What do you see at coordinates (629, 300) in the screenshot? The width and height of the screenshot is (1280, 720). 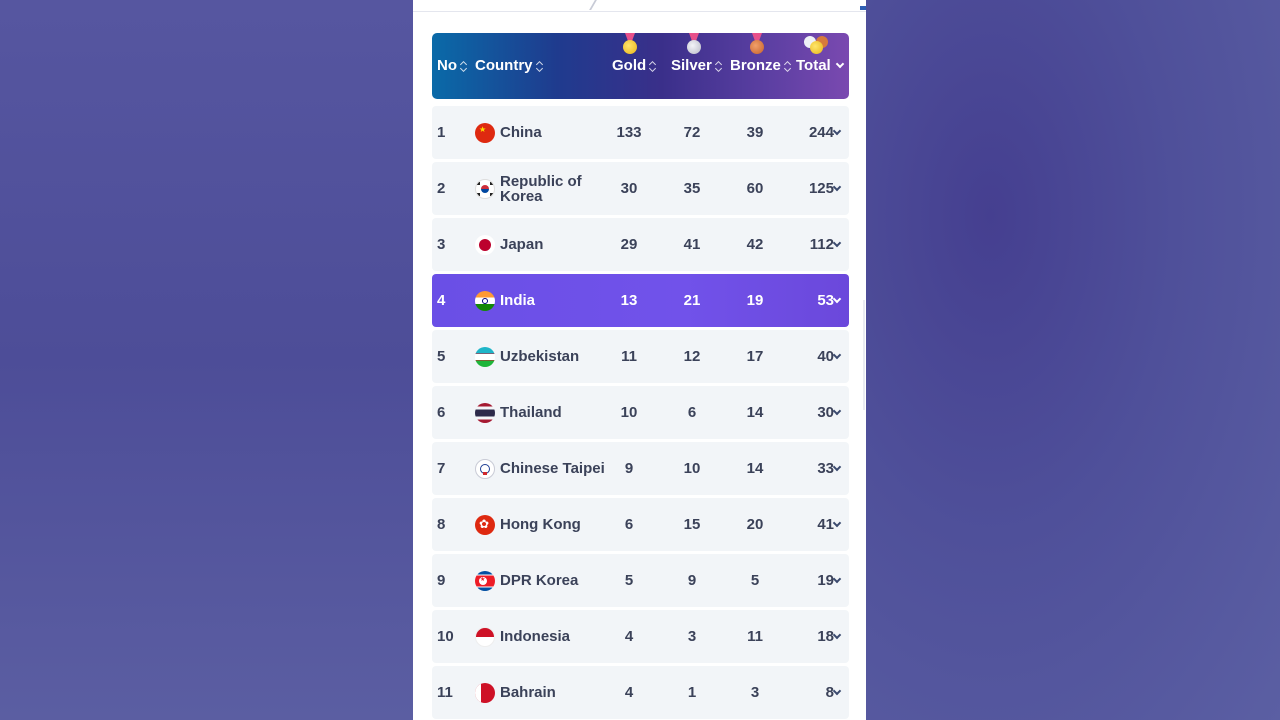 I see `gold-count: 13` at bounding box center [629, 300].